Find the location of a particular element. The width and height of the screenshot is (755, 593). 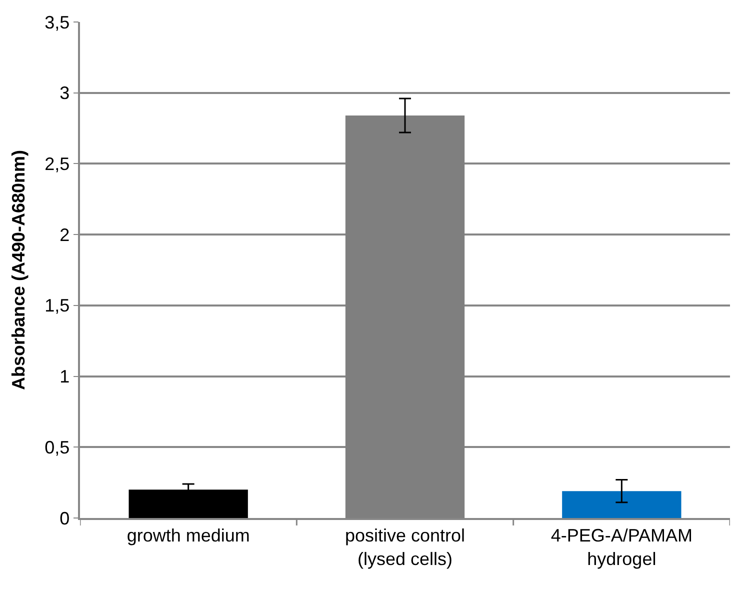

x-tick-label: 4-PEG-A/PAMAM hydrogel is located at coordinates (621, 547).